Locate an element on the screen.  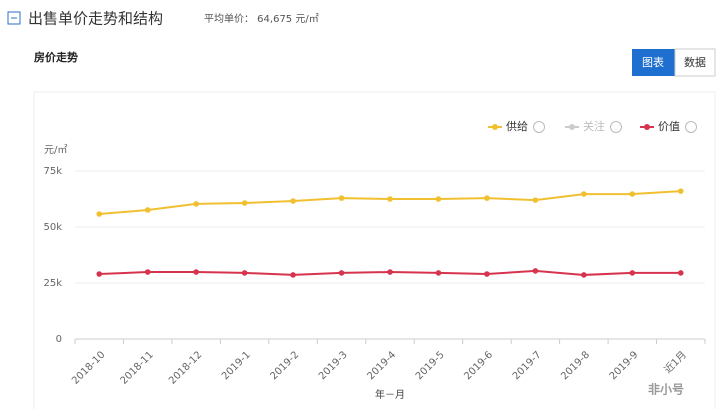
legend-label: 价值 is located at coordinates (669, 126).